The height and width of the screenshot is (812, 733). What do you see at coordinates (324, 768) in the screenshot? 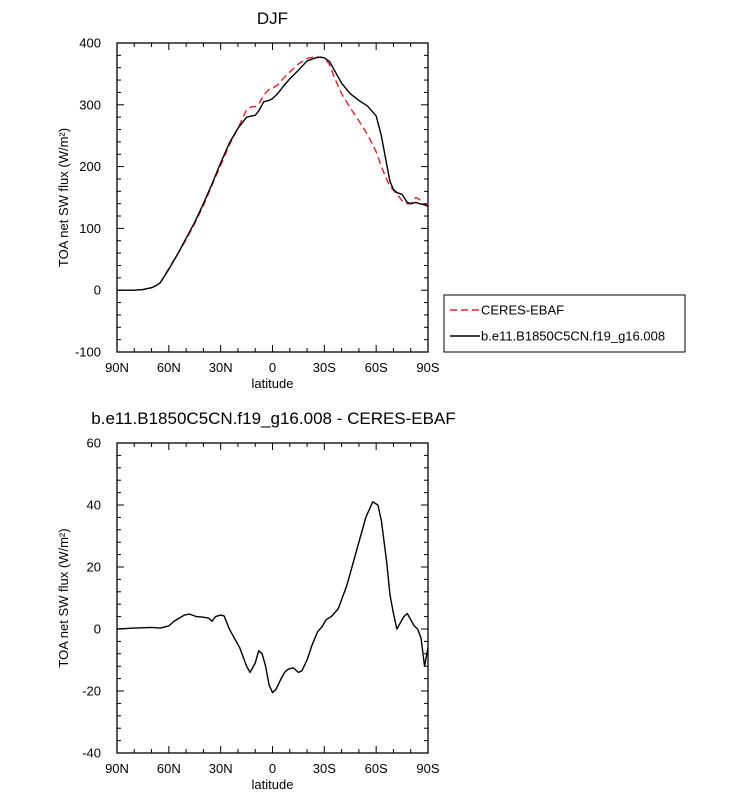
I see `bottom-x-tick-label: 30S` at bounding box center [324, 768].